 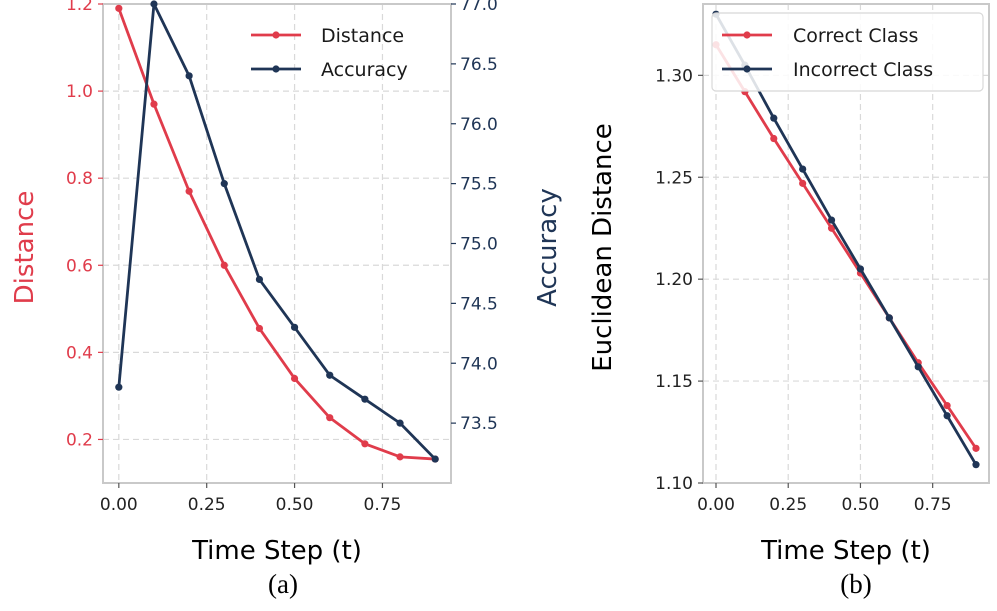 I want to click on y-right-tick-label: 77.0, so click(x=479, y=7).